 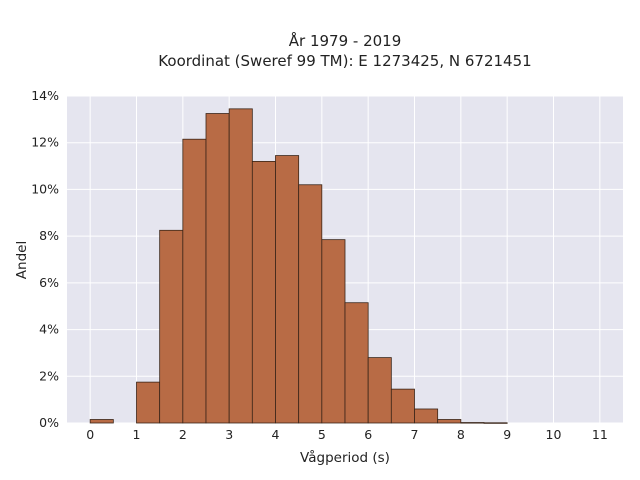 What do you see at coordinates (461, 434) in the screenshot?
I see `x-tick-label: 8` at bounding box center [461, 434].